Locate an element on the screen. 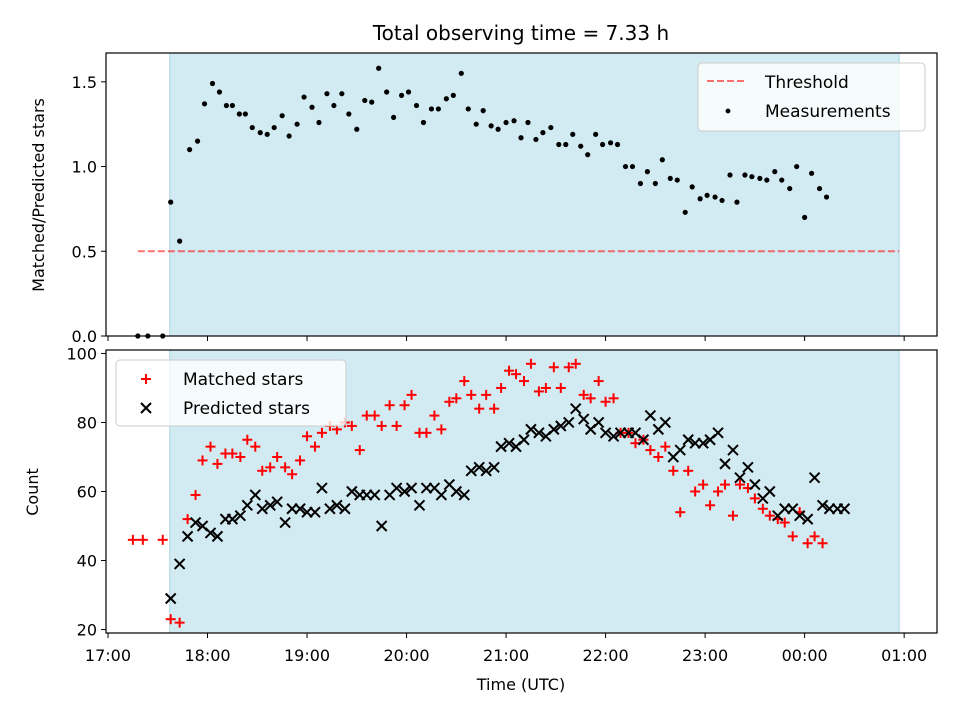 The height and width of the screenshot is (720, 960). x-tick-label: 21:00 is located at coordinates (506, 655).